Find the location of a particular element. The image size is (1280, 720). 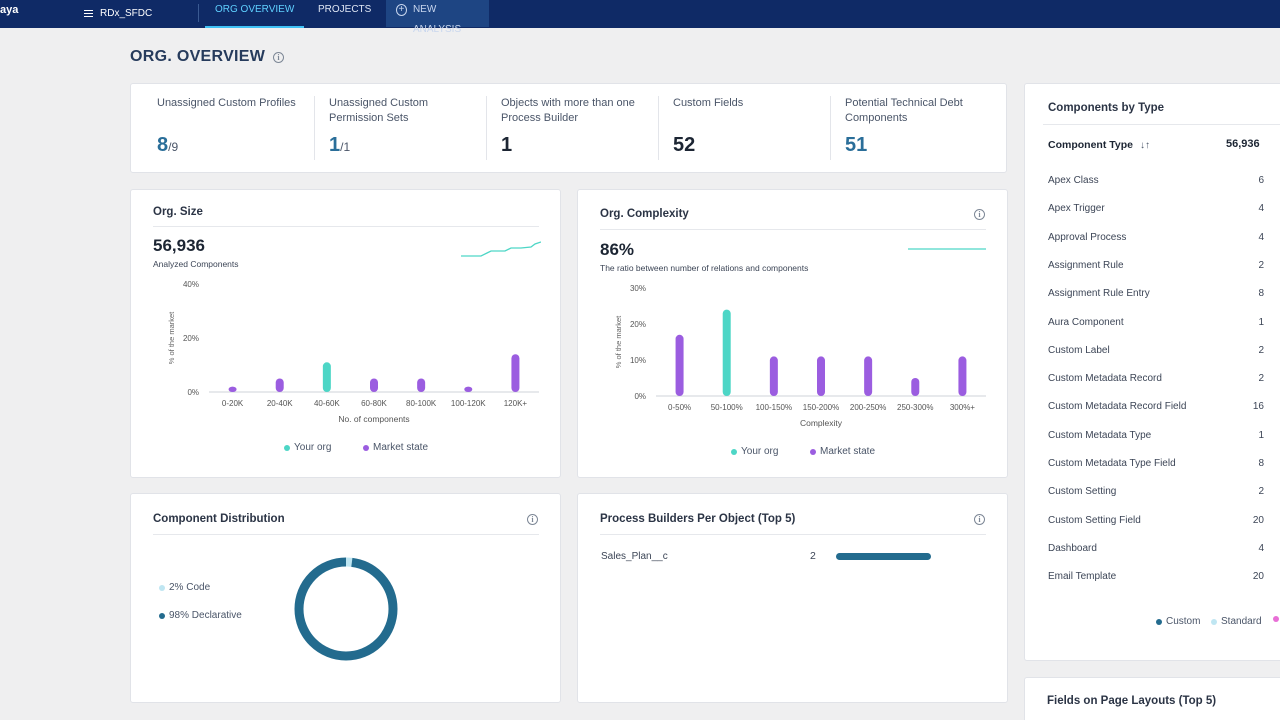

org-size-subtitle: Analyzed Components is located at coordinates (196, 264).